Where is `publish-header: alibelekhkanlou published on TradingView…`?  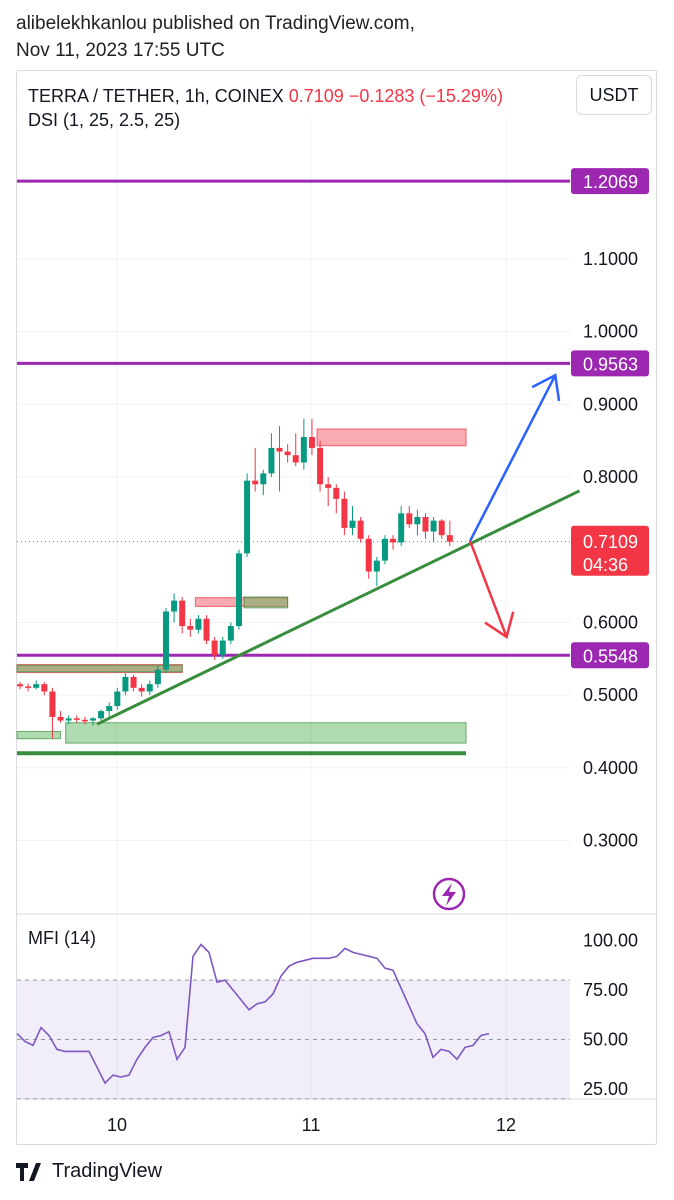
publish-header: alibelekhkanlou published on TradingView… is located at coordinates (215, 37).